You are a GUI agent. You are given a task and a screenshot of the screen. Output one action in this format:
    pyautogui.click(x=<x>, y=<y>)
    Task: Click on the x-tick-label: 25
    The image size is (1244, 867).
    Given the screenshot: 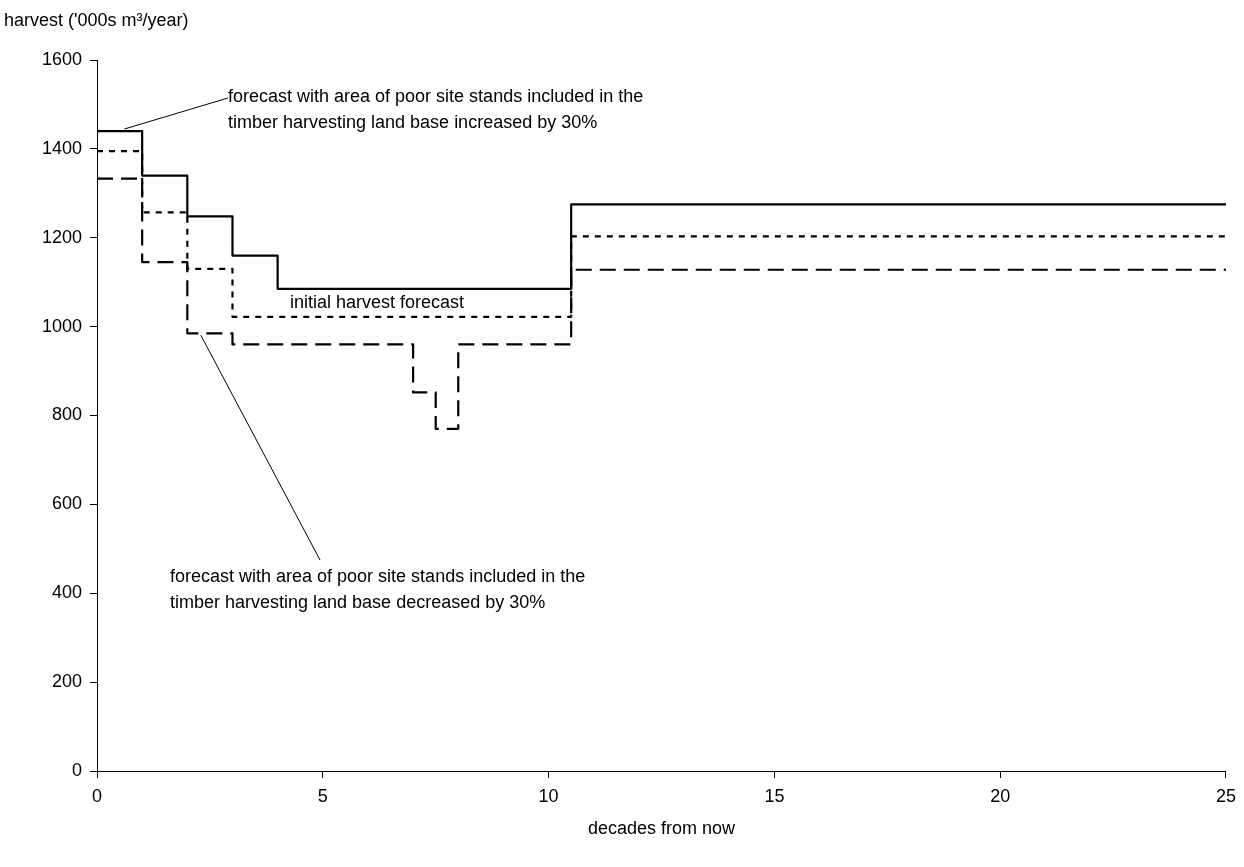 What is the action you would take?
    pyautogui.click(x=1225, y=795)
    